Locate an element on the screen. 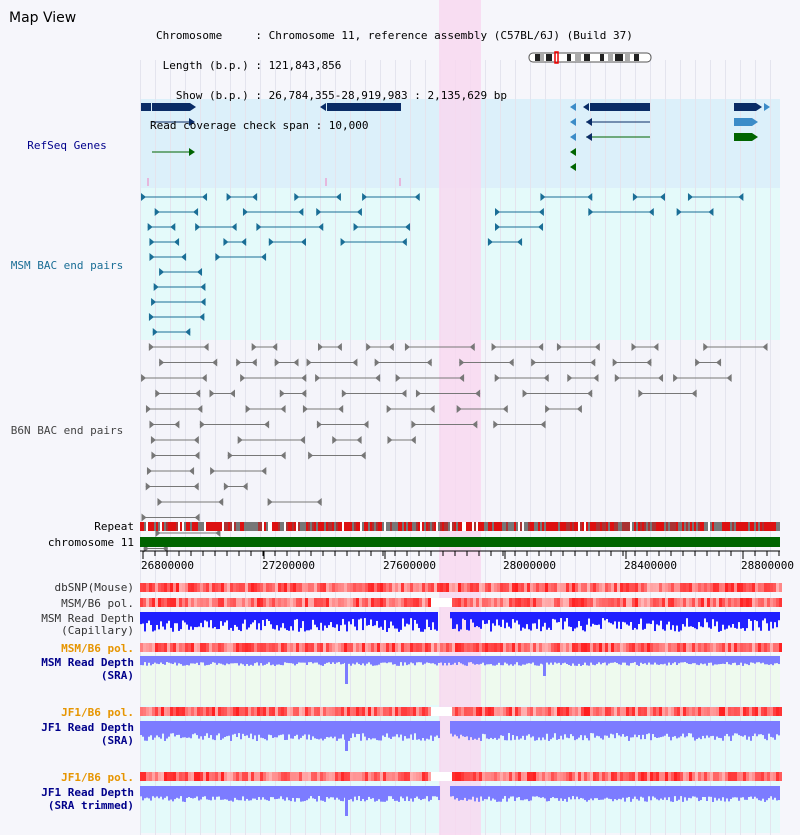  axis-tick-label: 26800000 is located at coordinates (167, 565).